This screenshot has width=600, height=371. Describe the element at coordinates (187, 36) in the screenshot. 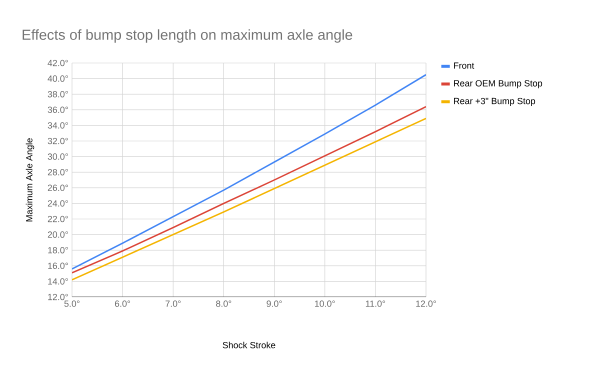

I see `chart-title: Effects of bump stop length on maximum axle angle` at that location.